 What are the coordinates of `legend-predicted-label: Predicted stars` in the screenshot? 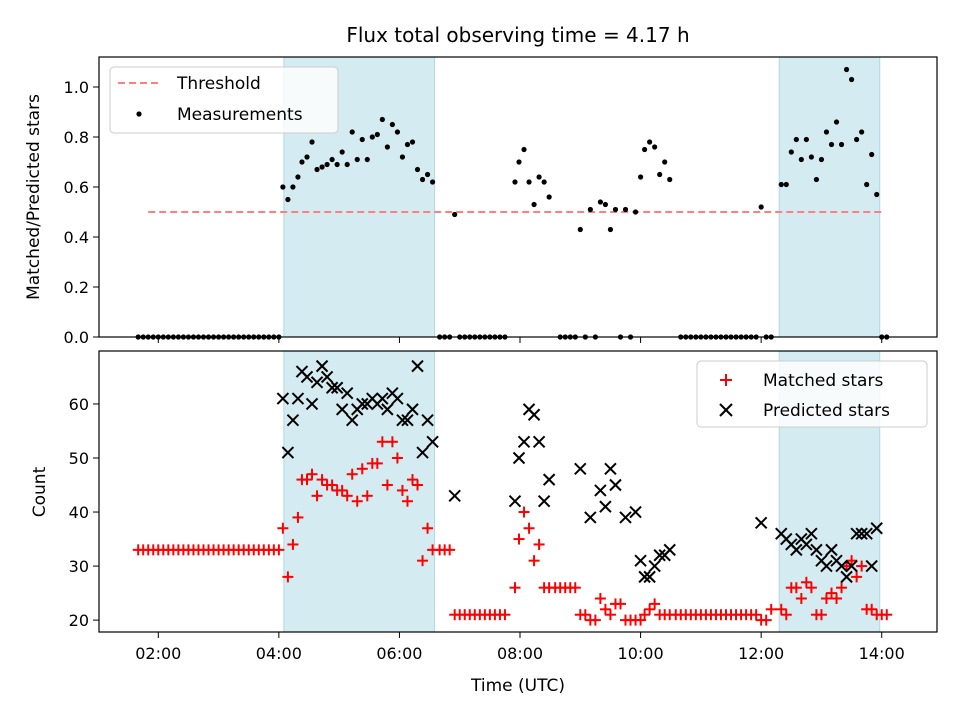 It's located at (826, 411).